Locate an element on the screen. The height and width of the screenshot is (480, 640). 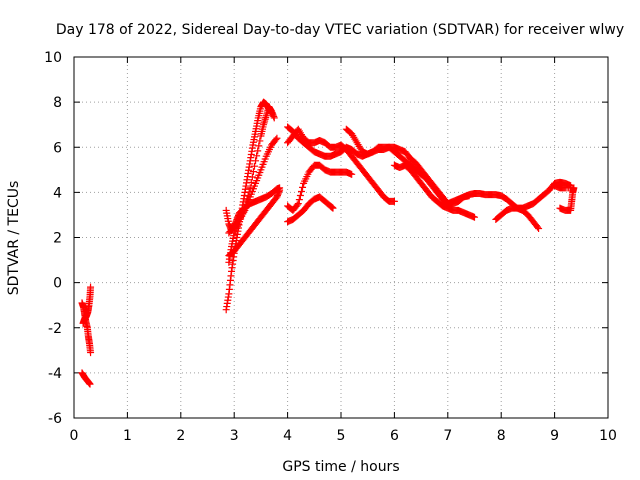
x-tick-label: 3 is located at coordinates (234, 436).